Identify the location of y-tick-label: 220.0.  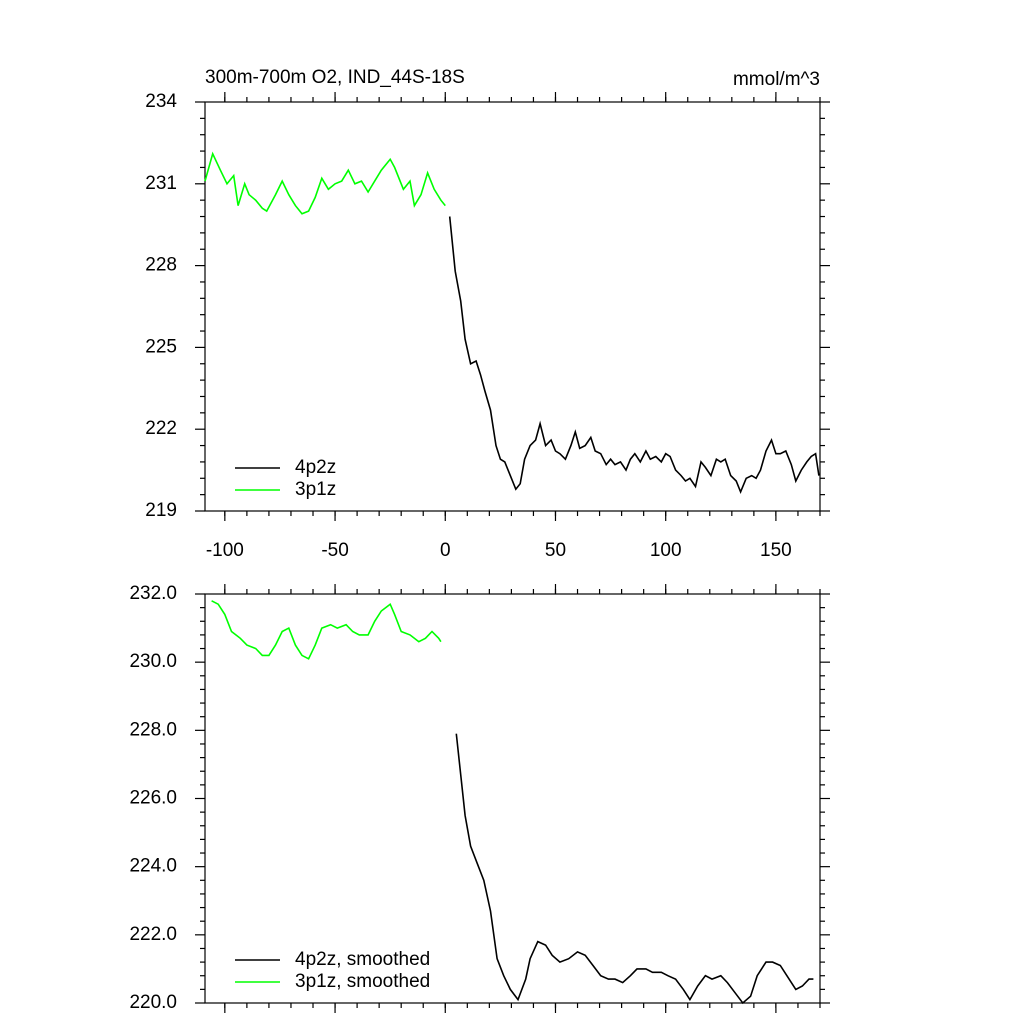
(153, 1002).